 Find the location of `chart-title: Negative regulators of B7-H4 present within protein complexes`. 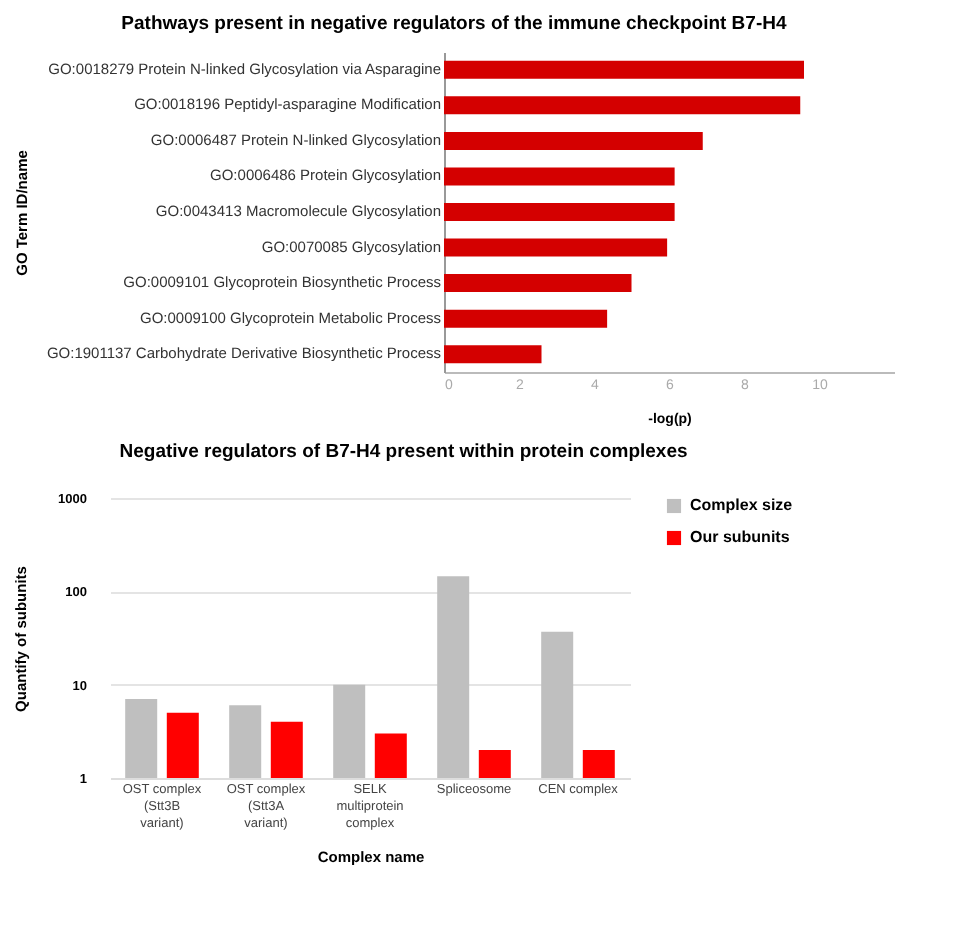

chart-title: Negative regulators of B7-H4 present within protein complexes is located at coordinates (403, 452).